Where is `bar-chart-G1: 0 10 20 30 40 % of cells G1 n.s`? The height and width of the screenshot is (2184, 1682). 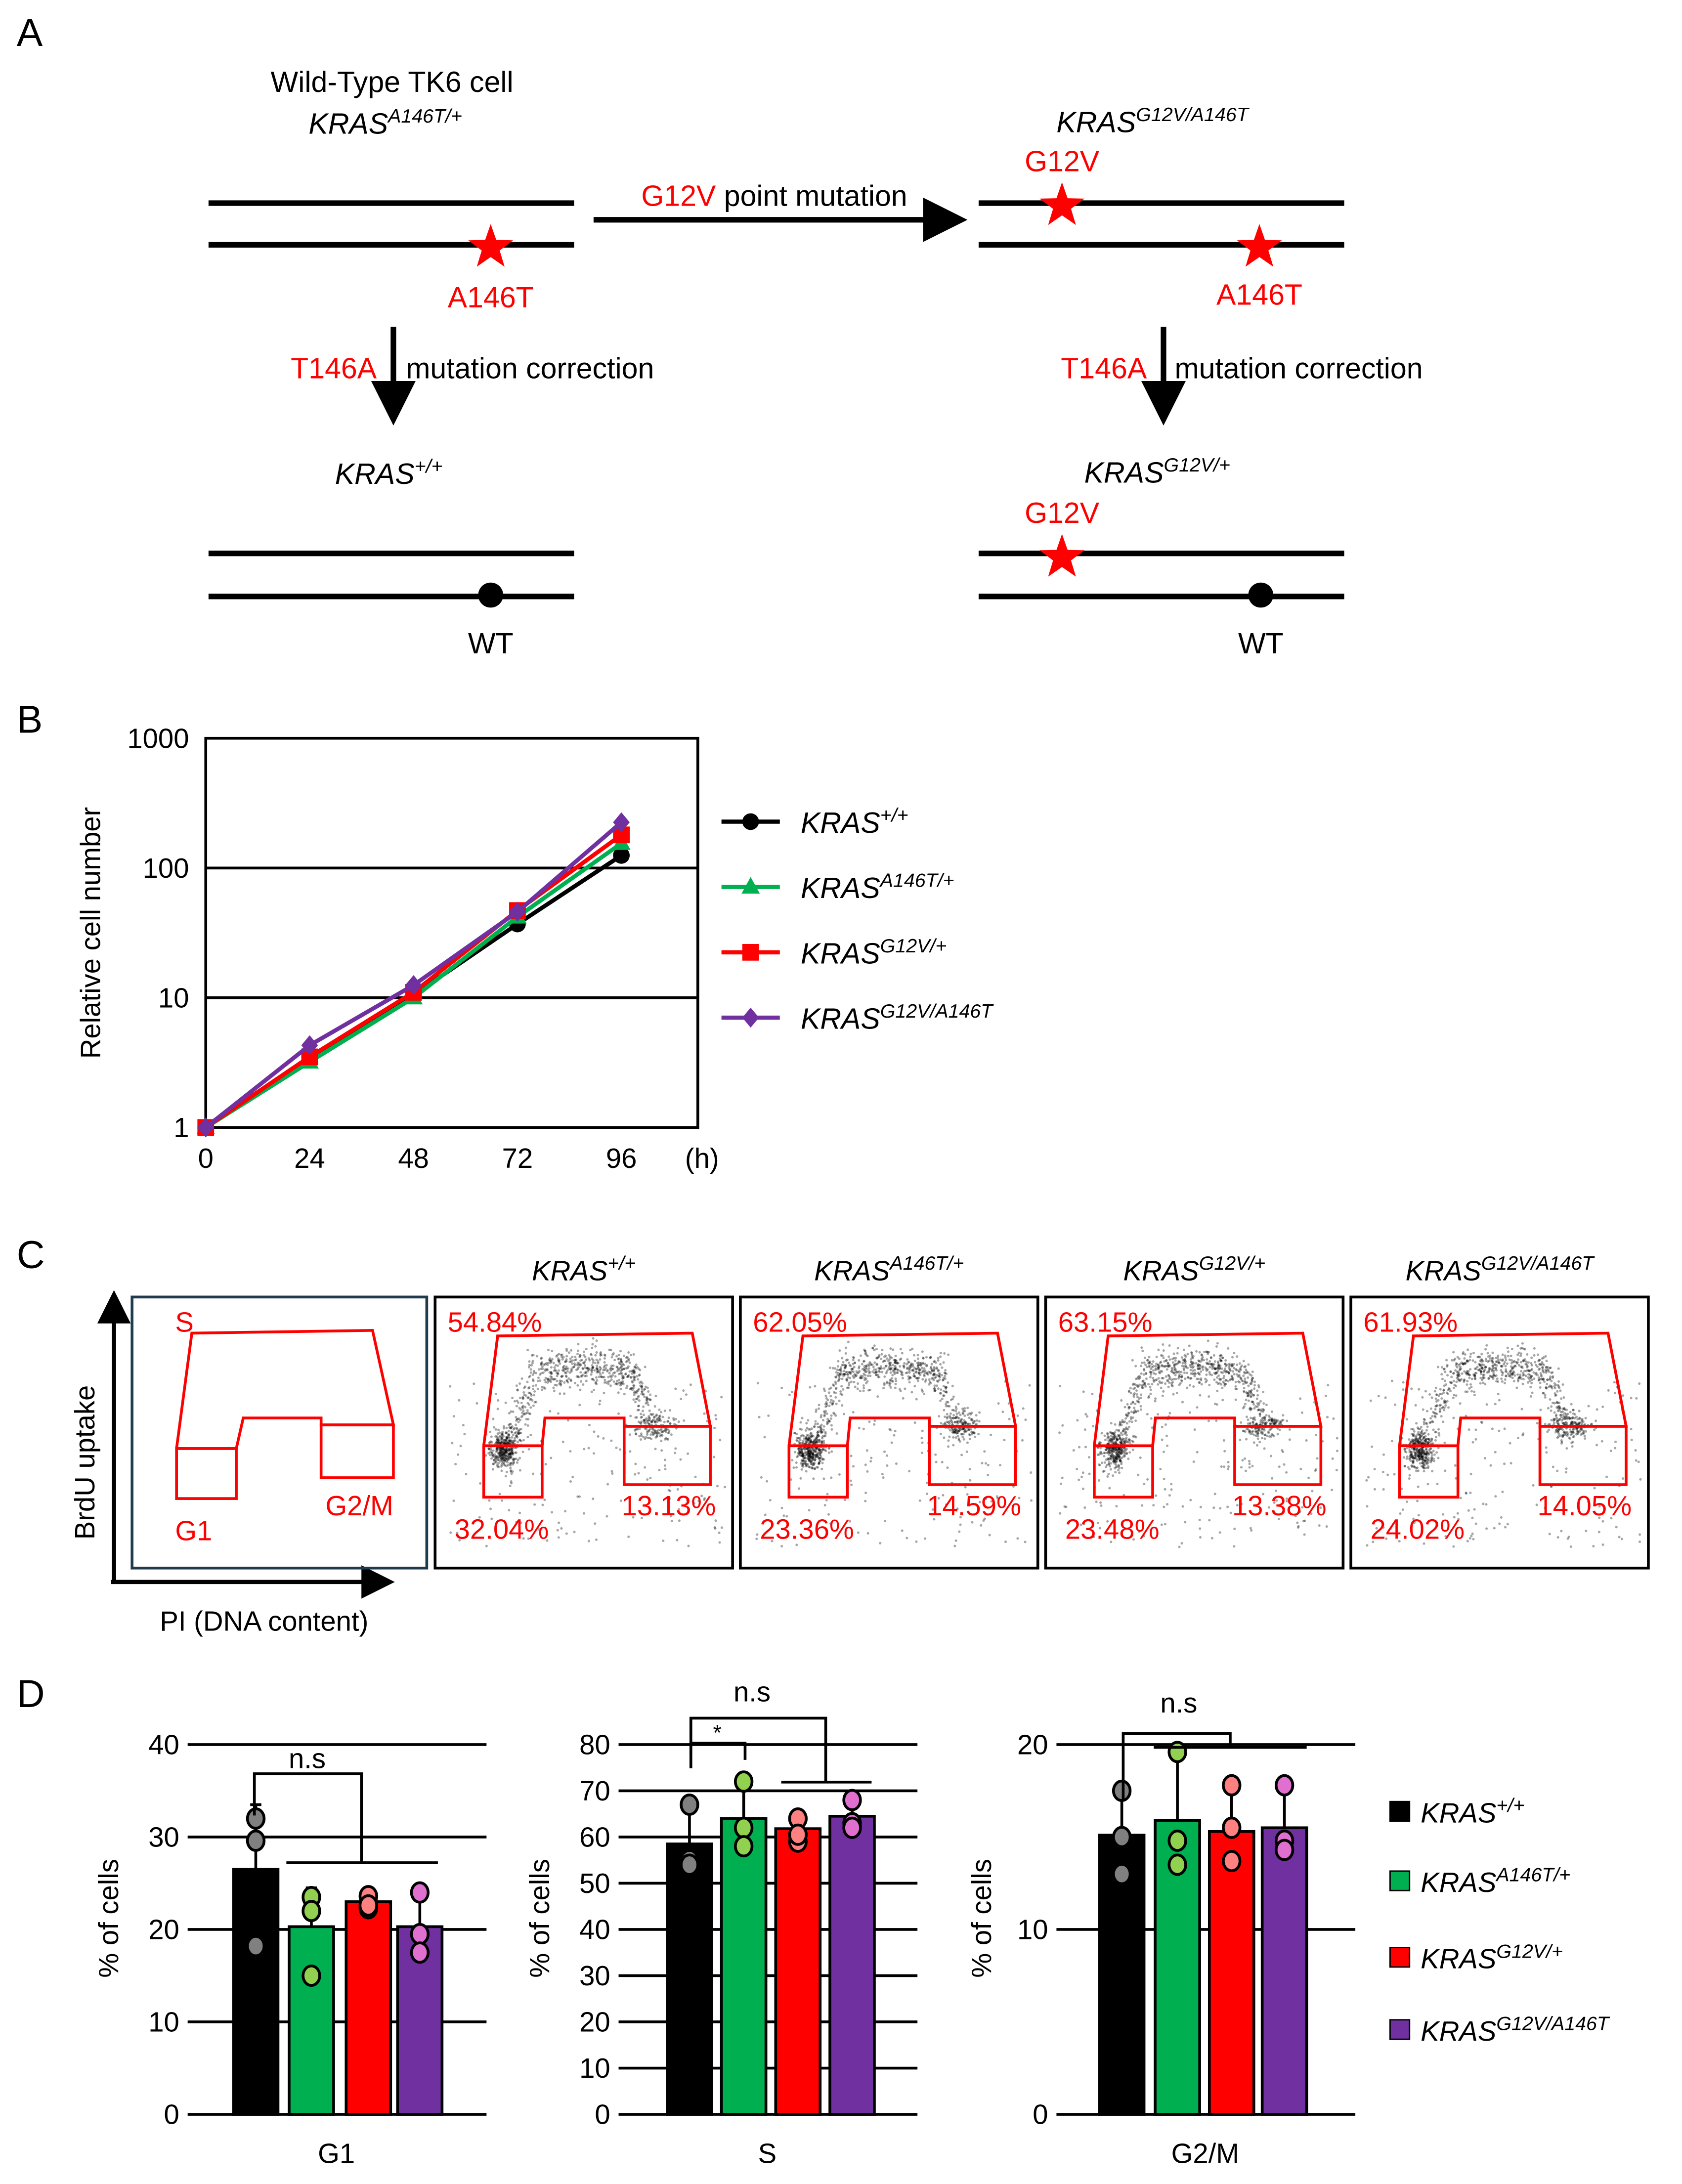
bar-chart-G1: 0 10 20 30 40 % of cells G1 n.s is located at coordinates (290, 1949).